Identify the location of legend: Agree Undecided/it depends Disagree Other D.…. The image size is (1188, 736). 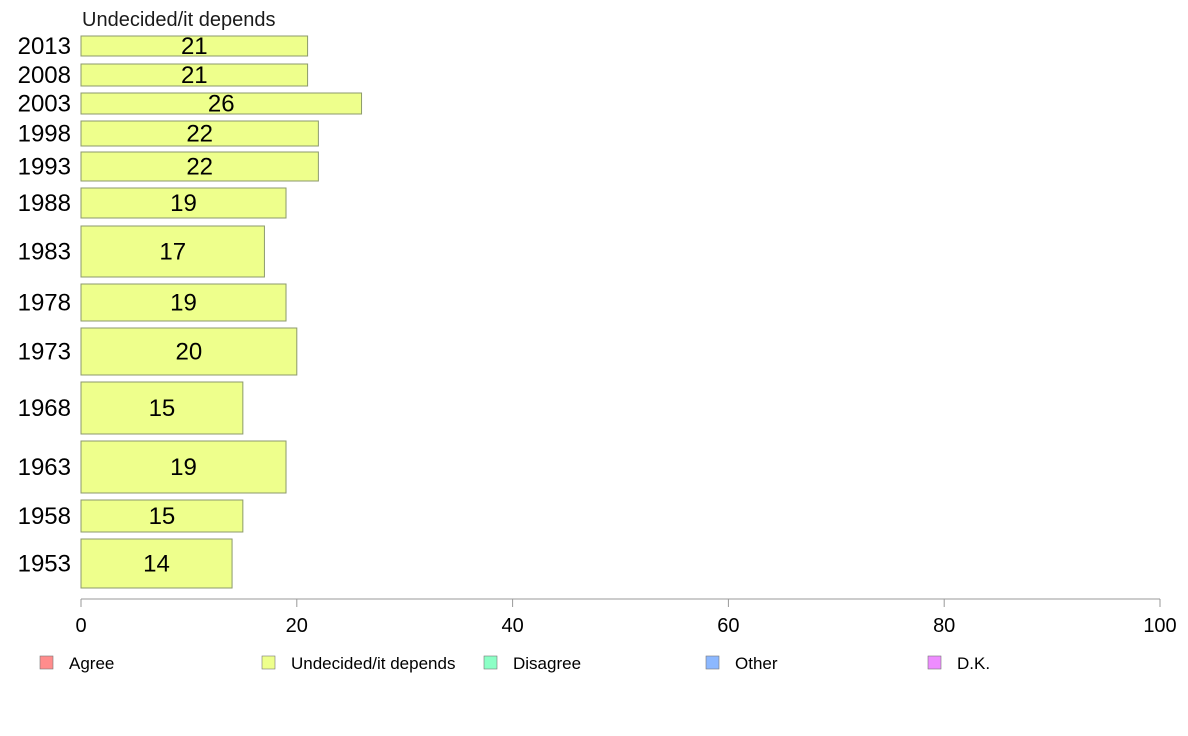
(514, 663).